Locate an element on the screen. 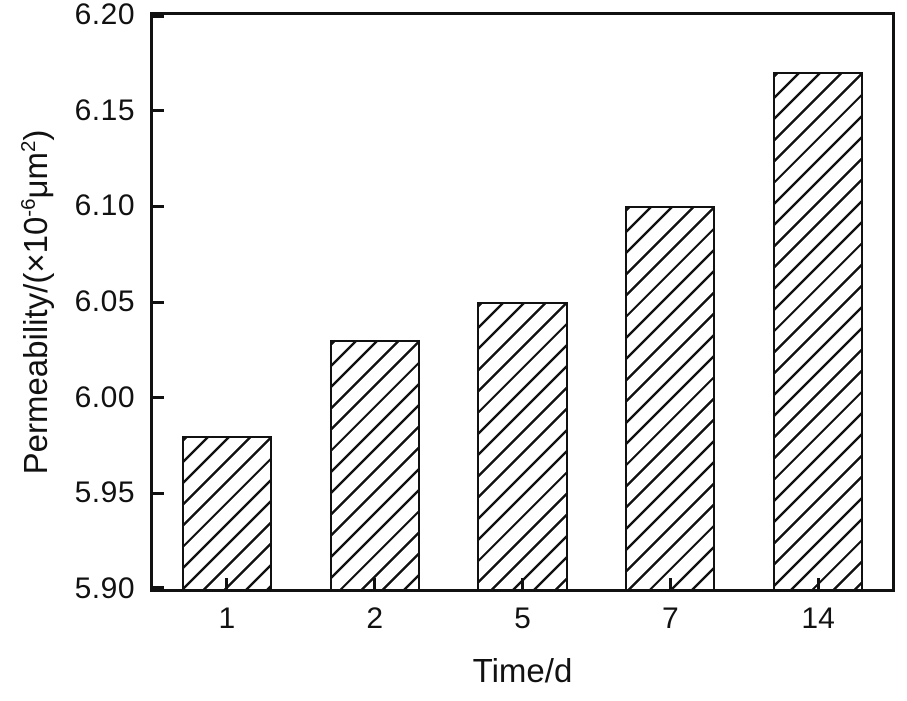 The image size is (907, 701). x-axis-tick-labels: 1 2 5 7 14 is located at coordinates (522, 618).